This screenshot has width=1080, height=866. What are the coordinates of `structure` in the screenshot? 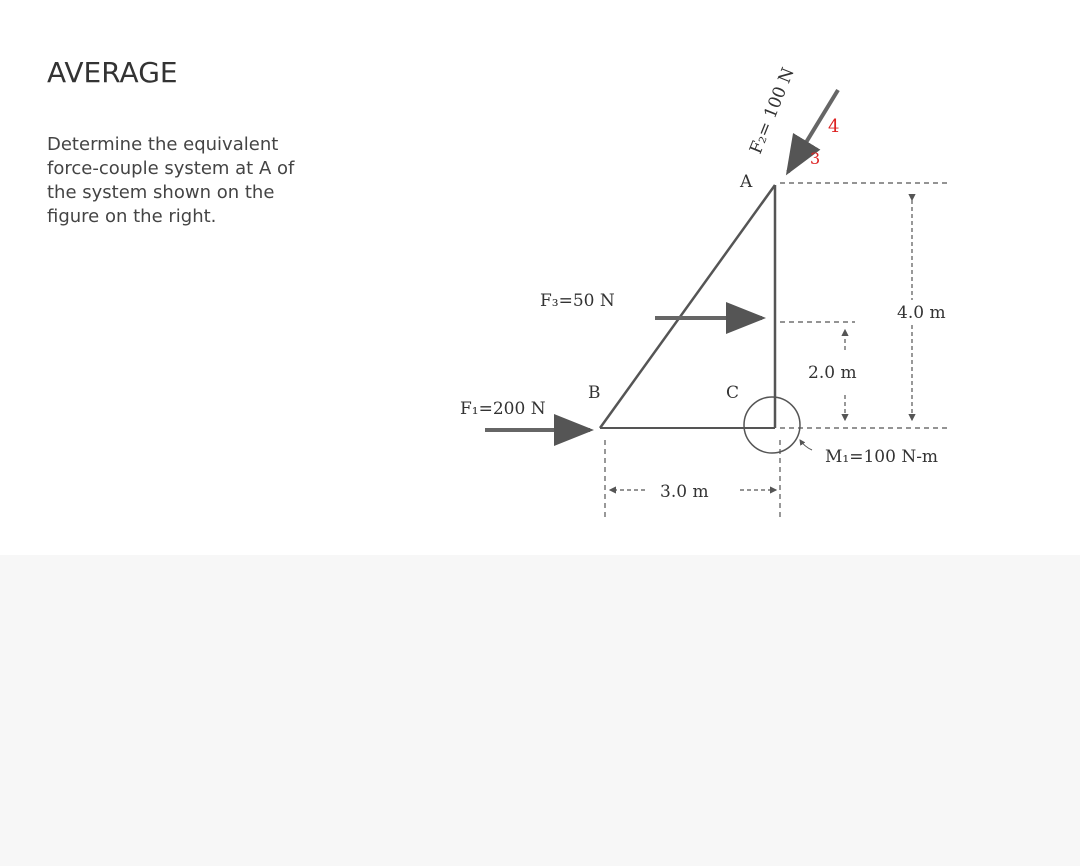 It's located at (699, 319).